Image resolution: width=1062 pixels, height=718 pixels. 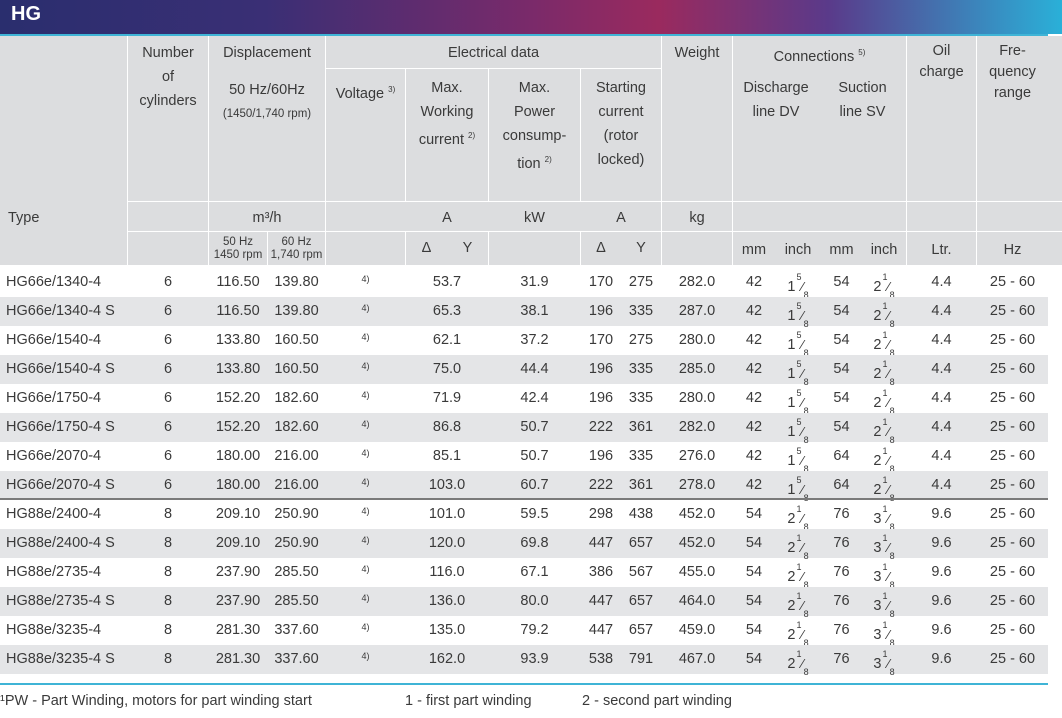 I want to click on cell-wd: 53.7, so click(x=447, y=282).